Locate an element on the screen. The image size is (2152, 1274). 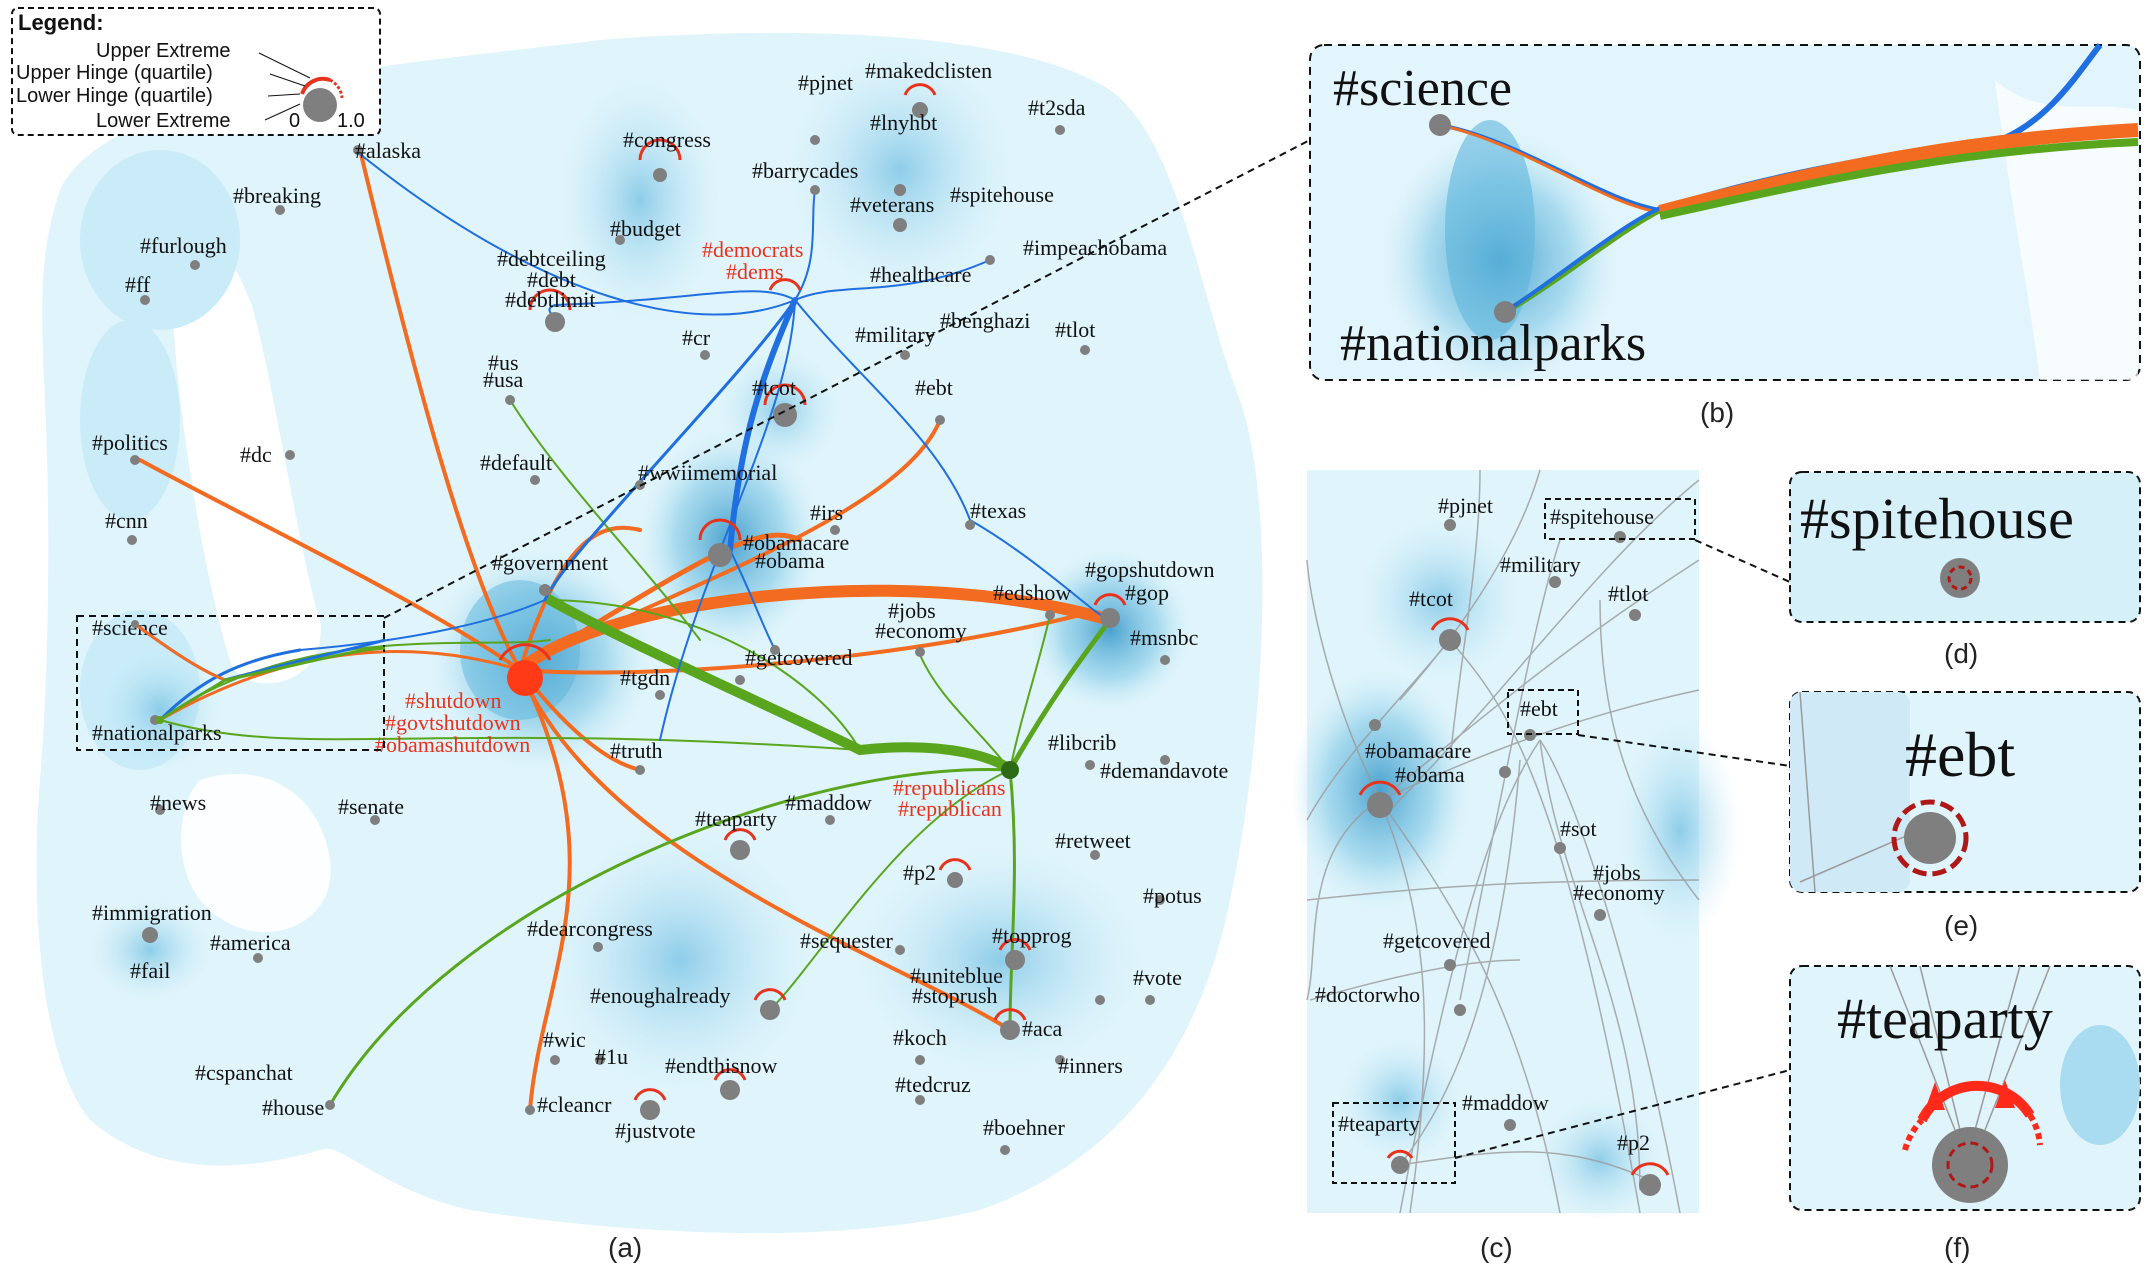
label-debtceiling: #debtceiling is located at coordinates (551, 258).